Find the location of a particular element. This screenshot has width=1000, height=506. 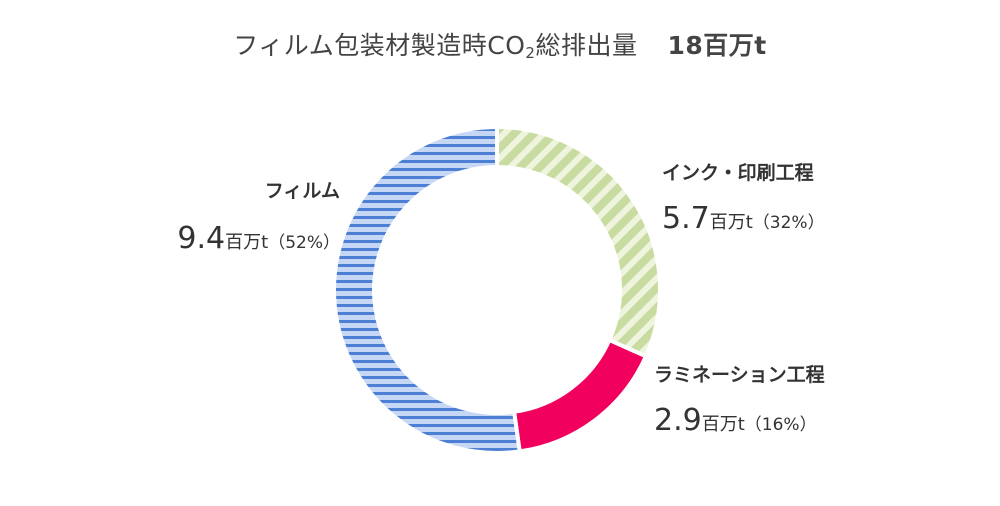

percent-ink-print: （32%） is located at coordinates (788, 223).